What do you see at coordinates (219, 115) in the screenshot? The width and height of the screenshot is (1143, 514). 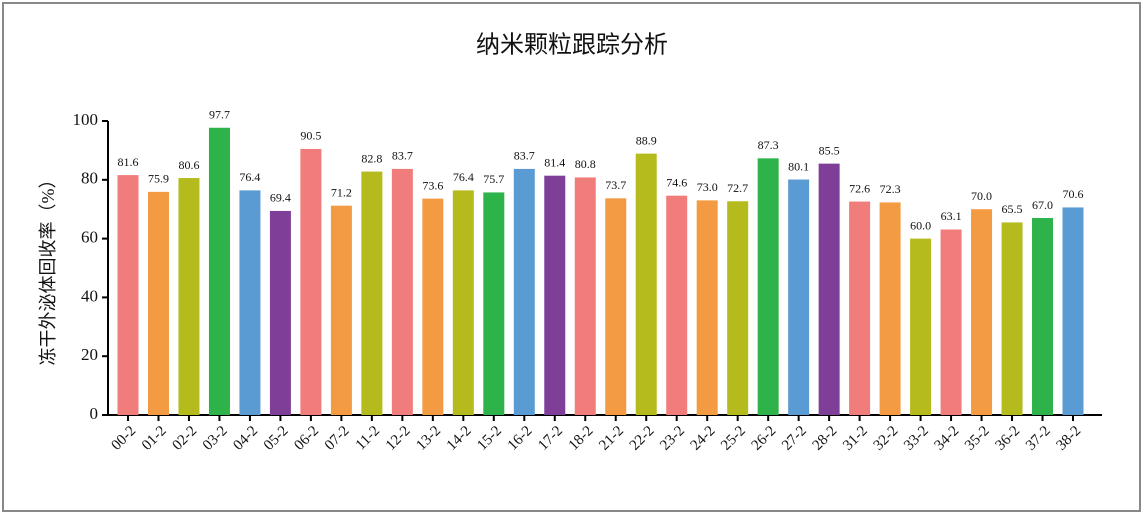 I see `value-label: 97.7` at bounding box center [219, 115].